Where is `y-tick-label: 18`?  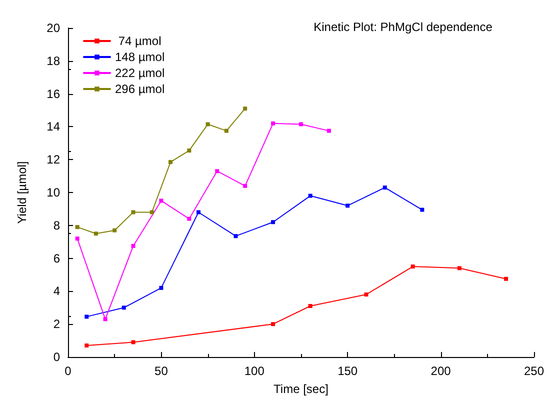
y-tick-label: 18 is located at coordinates (53, 61).